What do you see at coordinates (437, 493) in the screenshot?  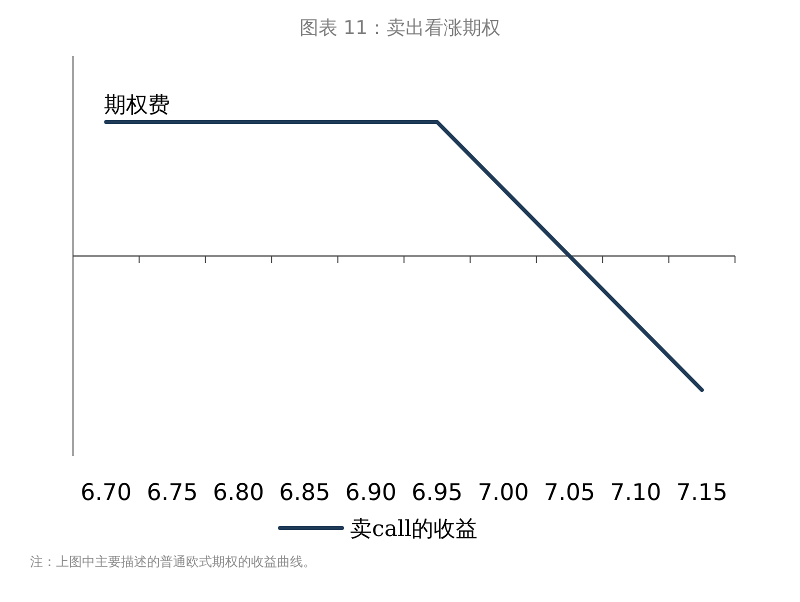 I see `x-tick-label: 6.95` at bounding box center [437, 493].